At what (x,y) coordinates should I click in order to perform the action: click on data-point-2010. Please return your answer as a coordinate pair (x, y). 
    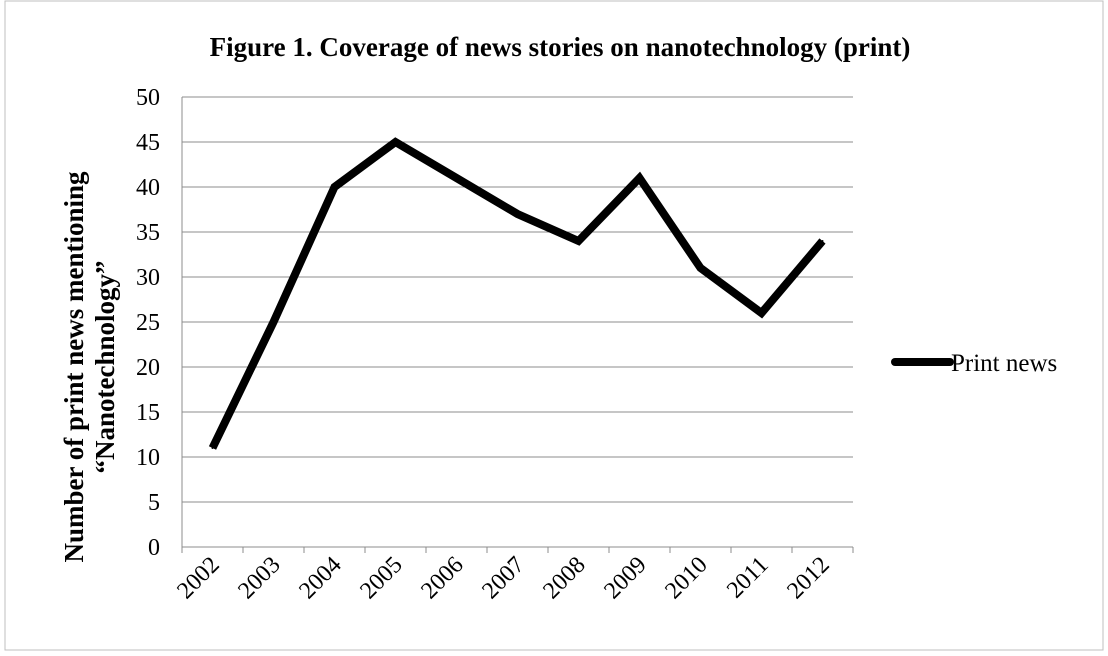
    Looking at the image, I should click on (700, 268).